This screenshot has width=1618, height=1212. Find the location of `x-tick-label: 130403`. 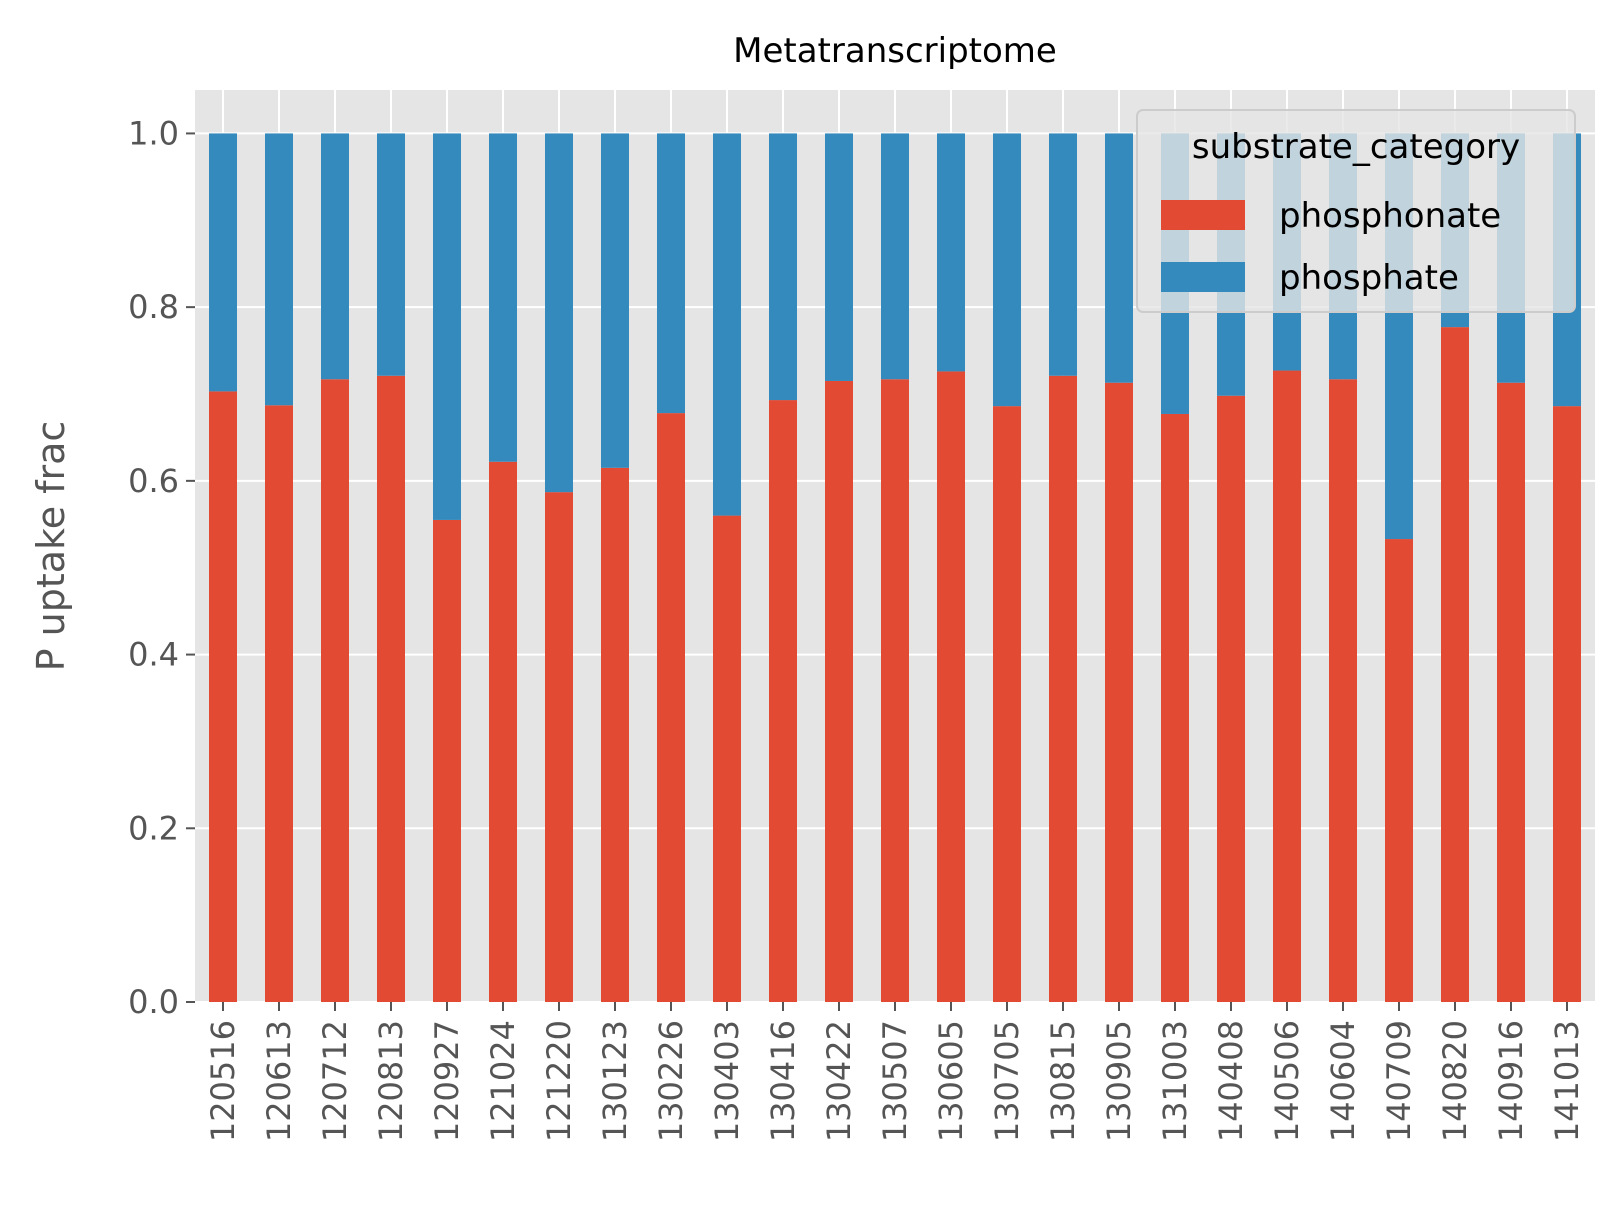

x-tick-label: 130403 is located at coordinates (727, 1081).